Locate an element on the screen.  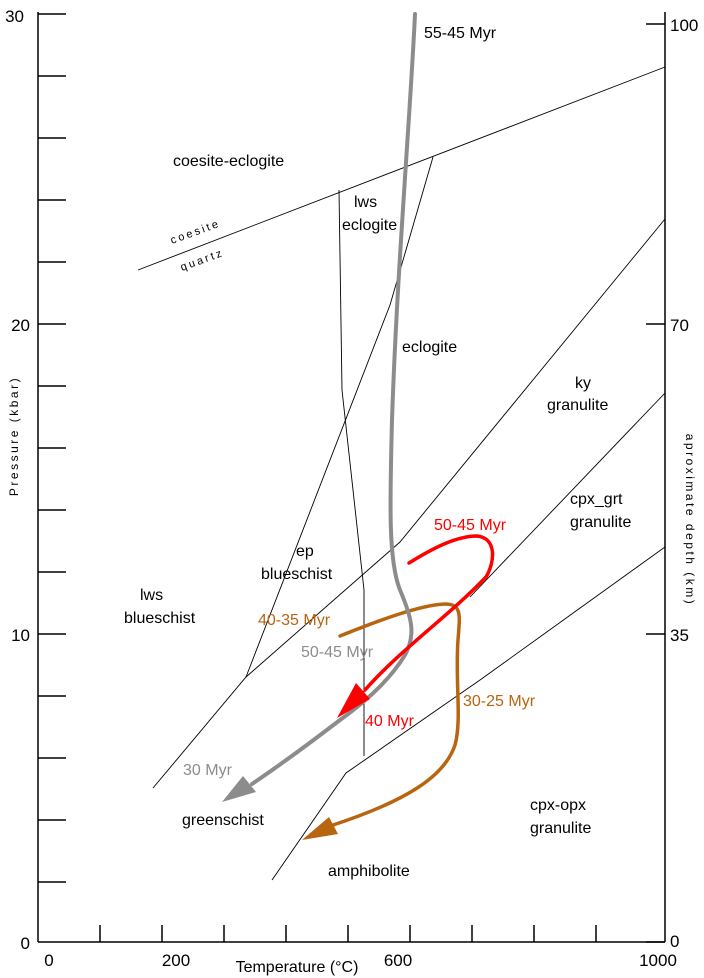
y-right-tick-35: 35 is located at coordinates (679, 635).